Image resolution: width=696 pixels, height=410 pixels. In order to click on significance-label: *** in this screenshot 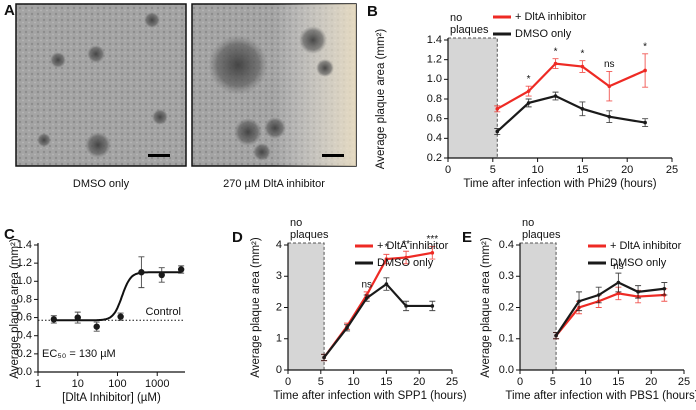, I will do `click(432, 239)`.